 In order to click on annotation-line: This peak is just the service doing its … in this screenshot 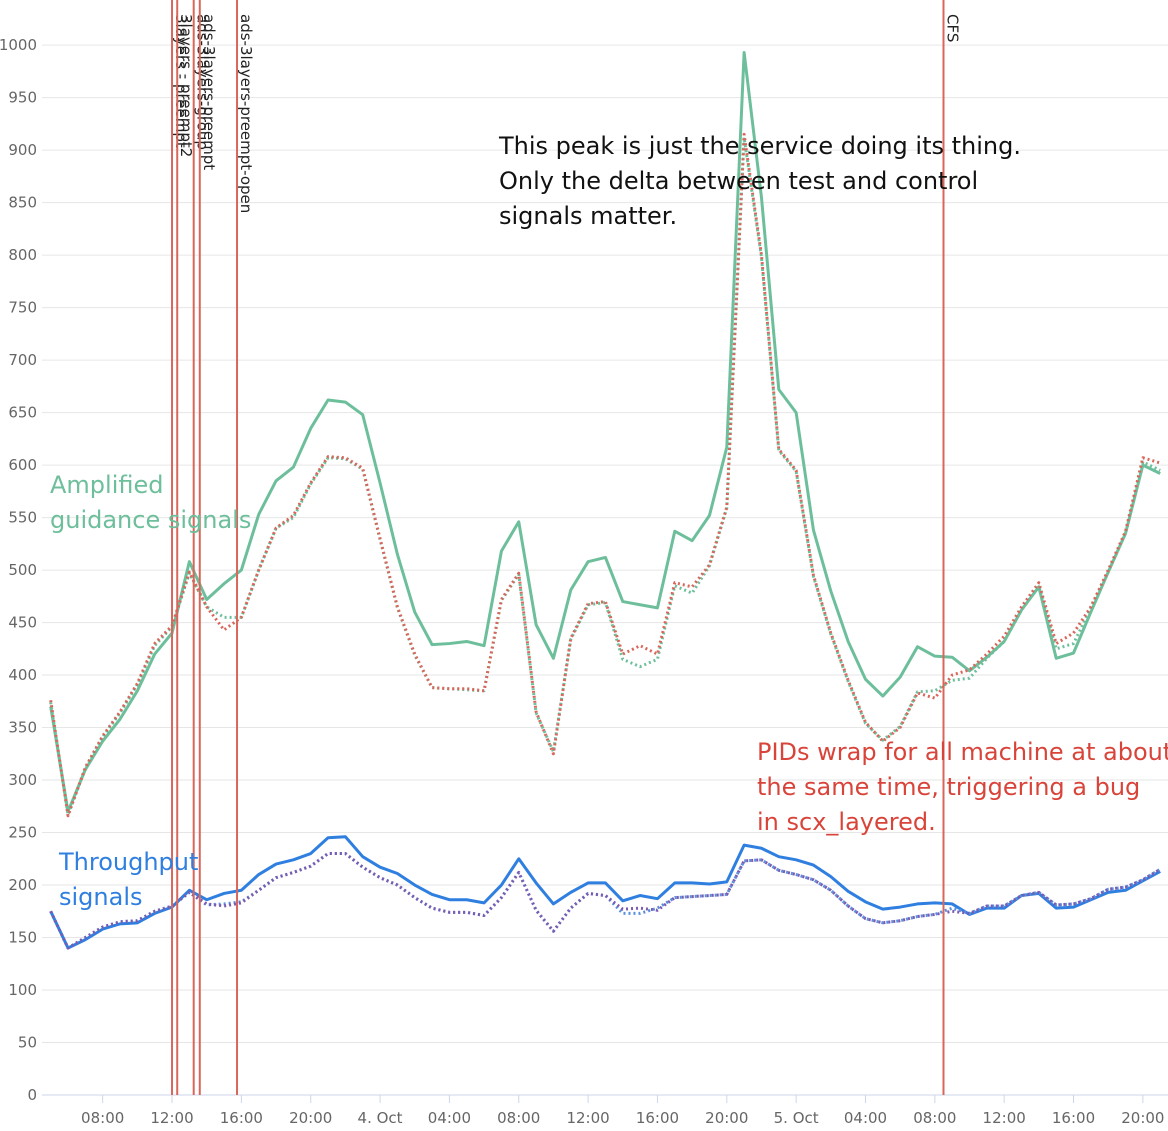, I will do `click(760, 146)`.